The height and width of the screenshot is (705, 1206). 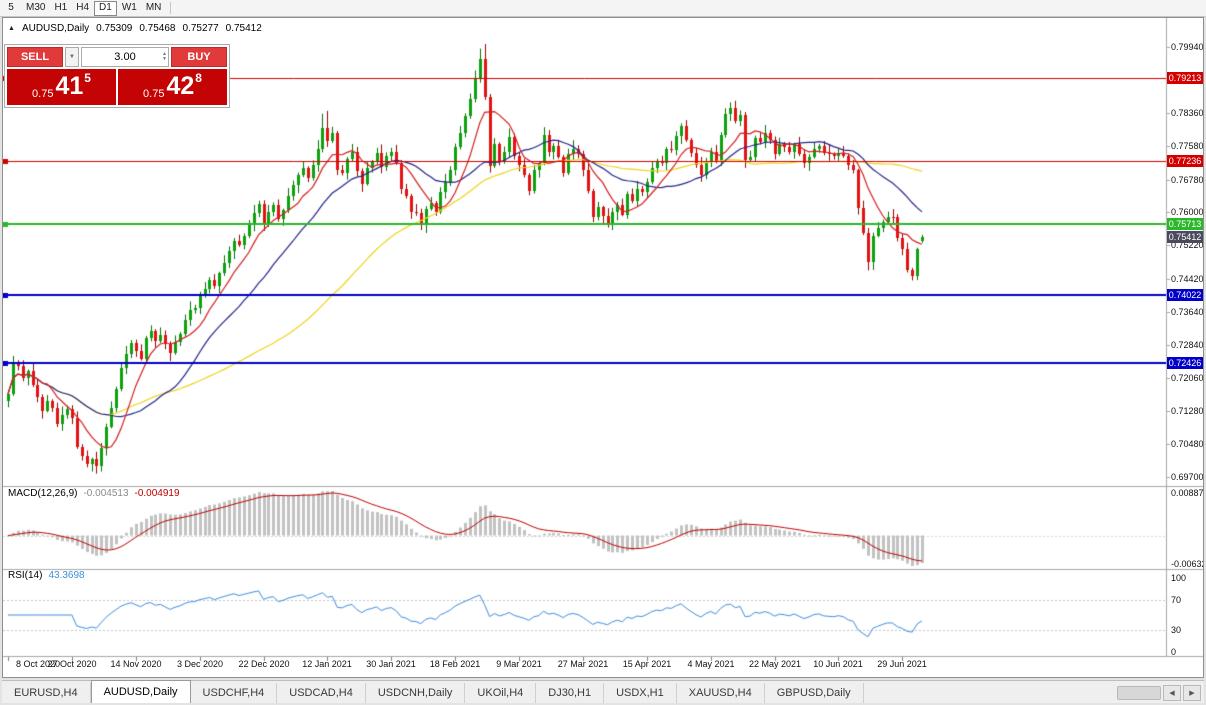 I want to click on tab-scrollbar: ◀ ▶, so click(x=1159, y=693).